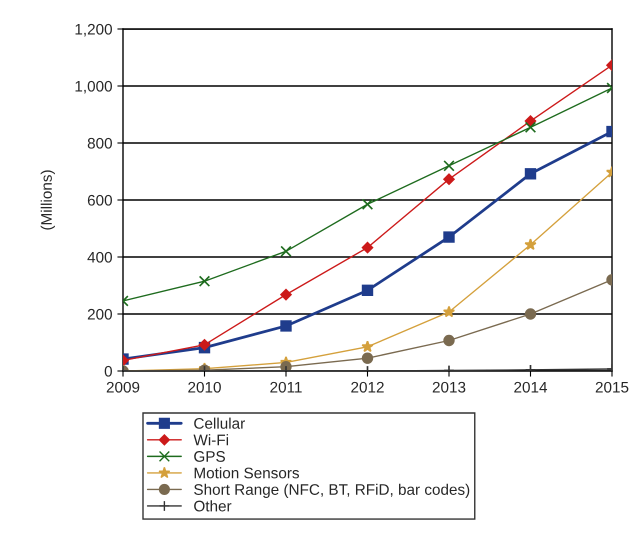 The image size is (636, 543). What do you see at coordinates (99, 257) in the screenshot?
I see `y-tick-label: 400` at bounding box center [99, 257].